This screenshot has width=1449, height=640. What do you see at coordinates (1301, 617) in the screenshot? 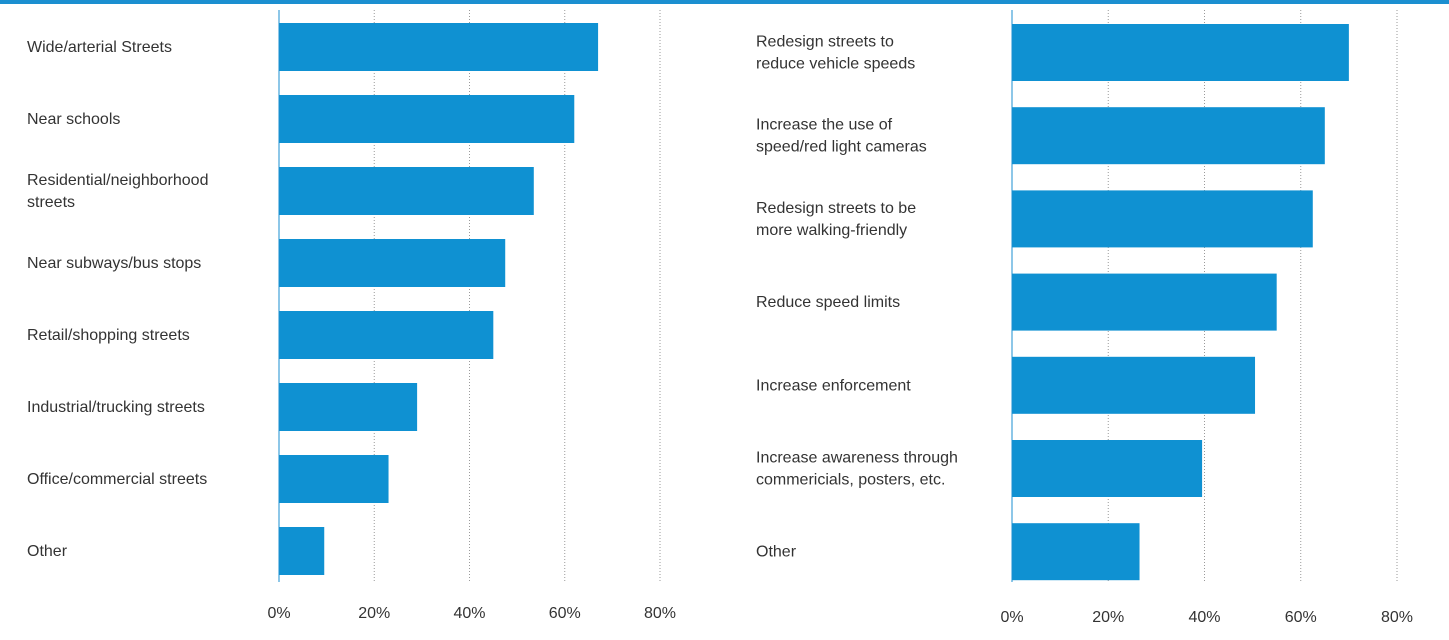
I see `right-tick-label-3: 60%` at bounding box center [1301, 617].